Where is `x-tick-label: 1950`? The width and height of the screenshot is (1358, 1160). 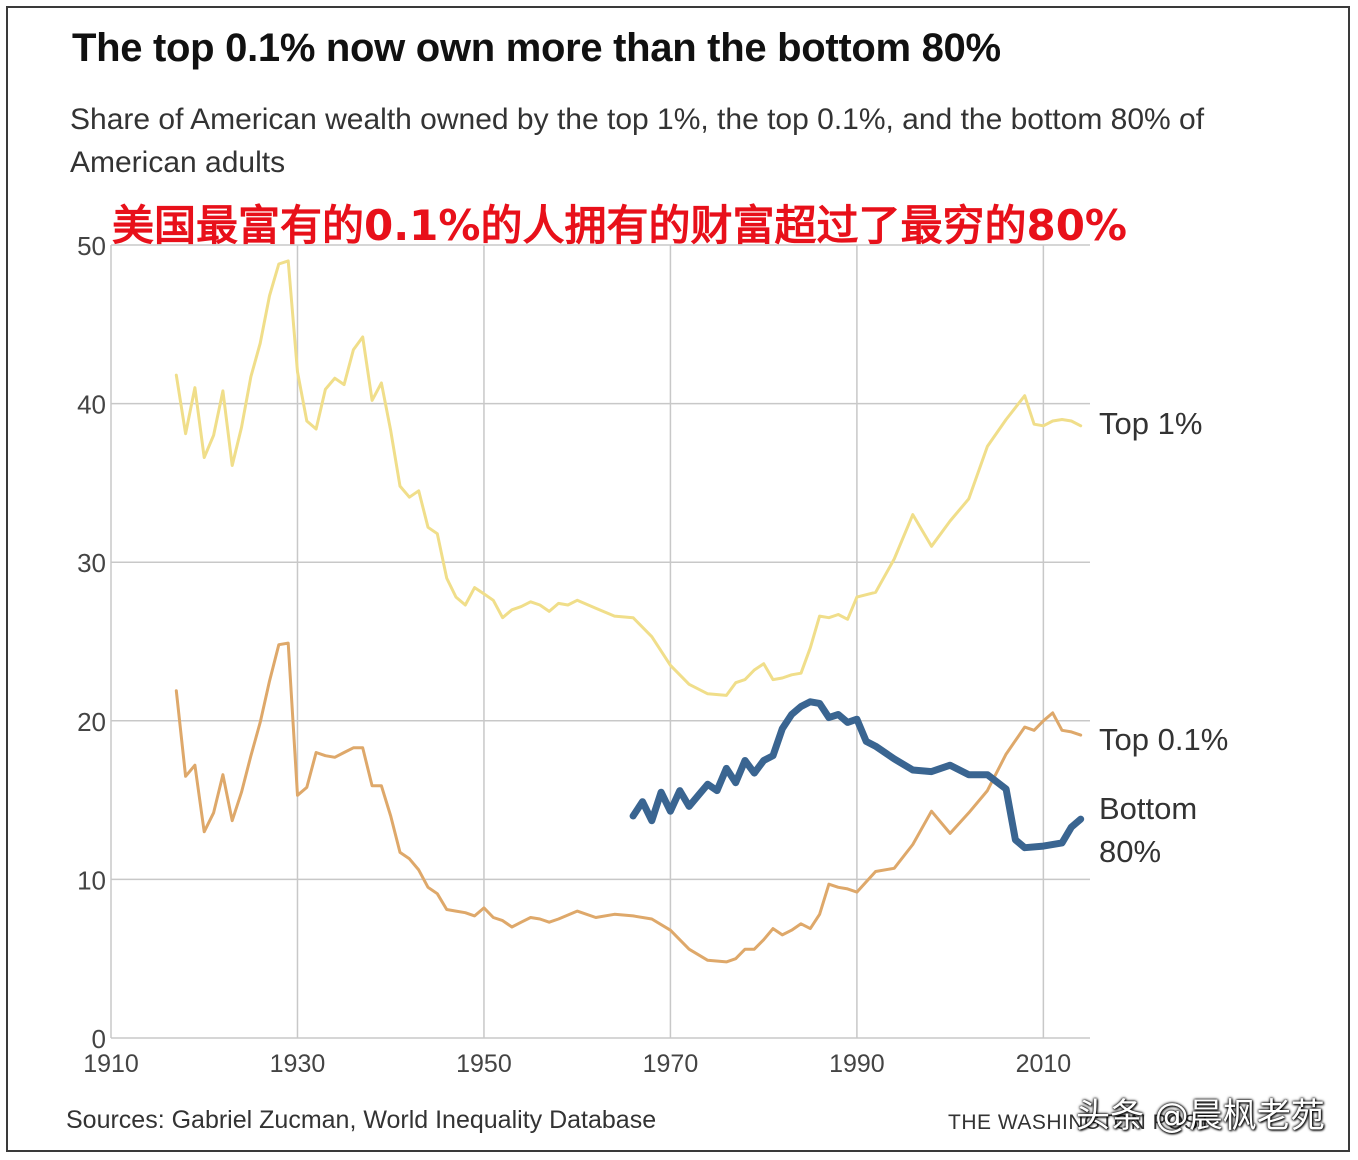
x-tick-label: 1950 is located at coordinates (484, 1064).